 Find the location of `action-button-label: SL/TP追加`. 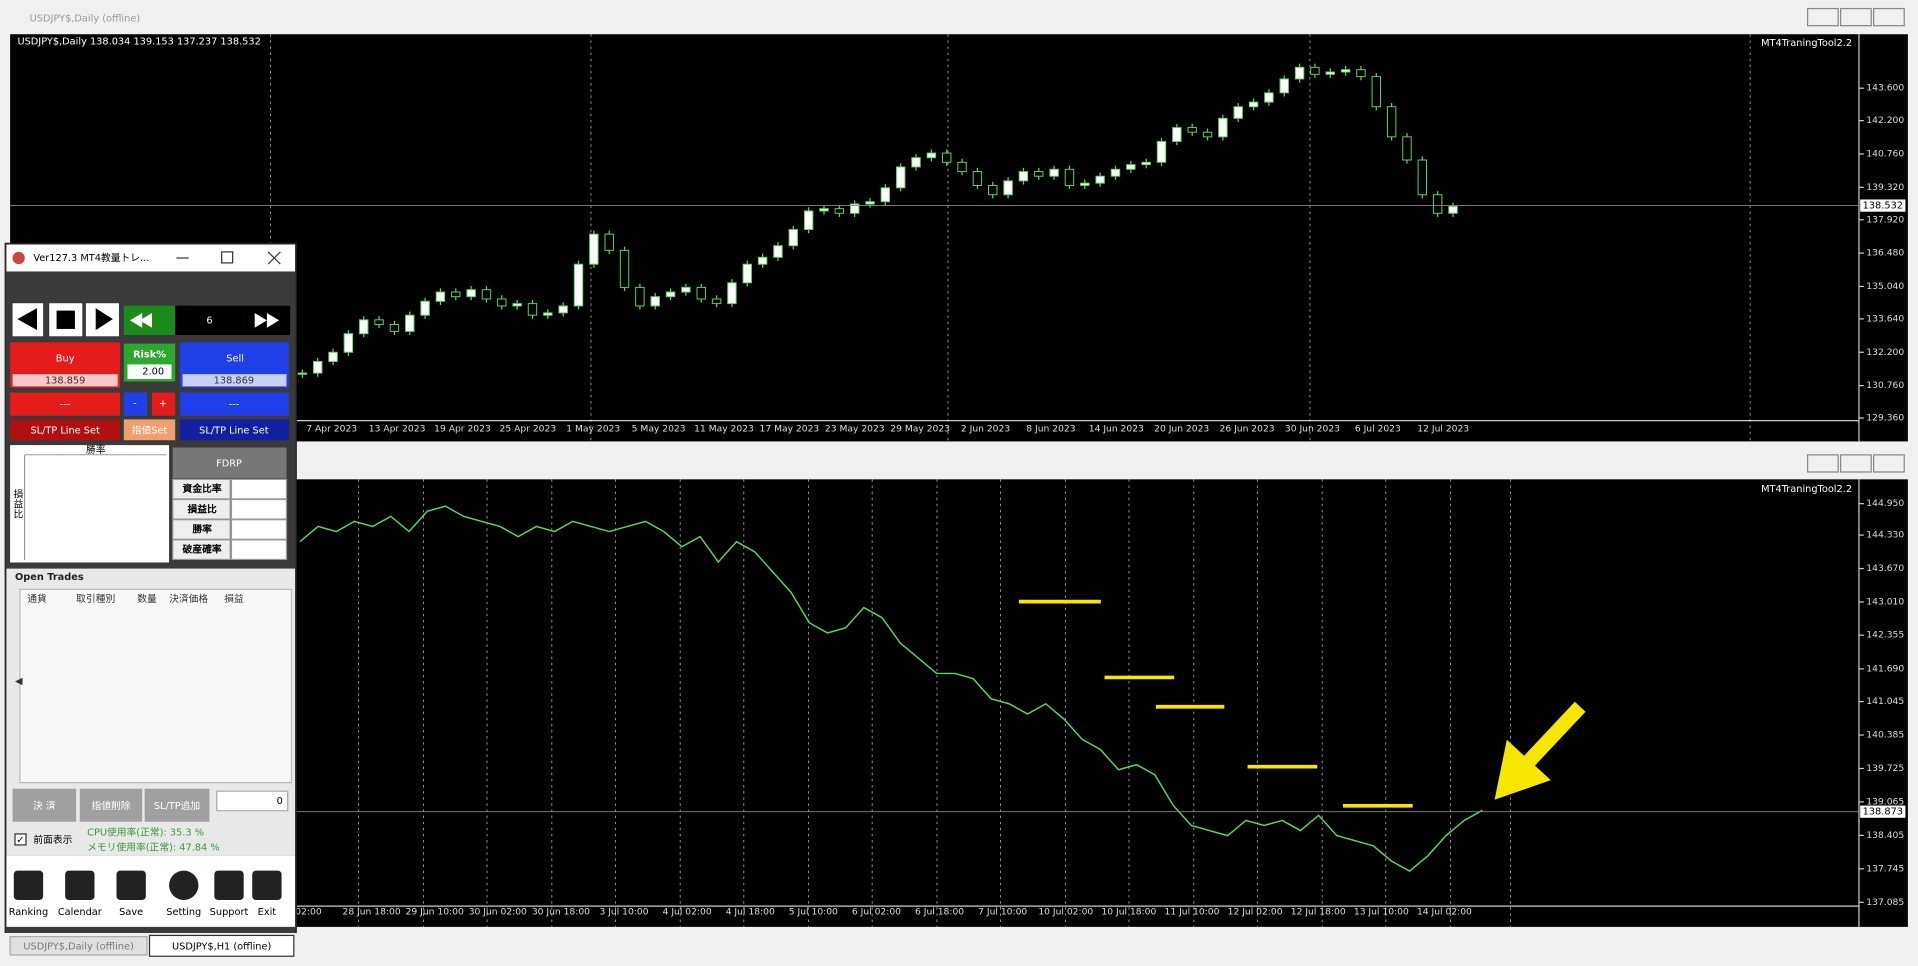

action-button-label: SL/TP追加 is located at coordinates (177, 805).